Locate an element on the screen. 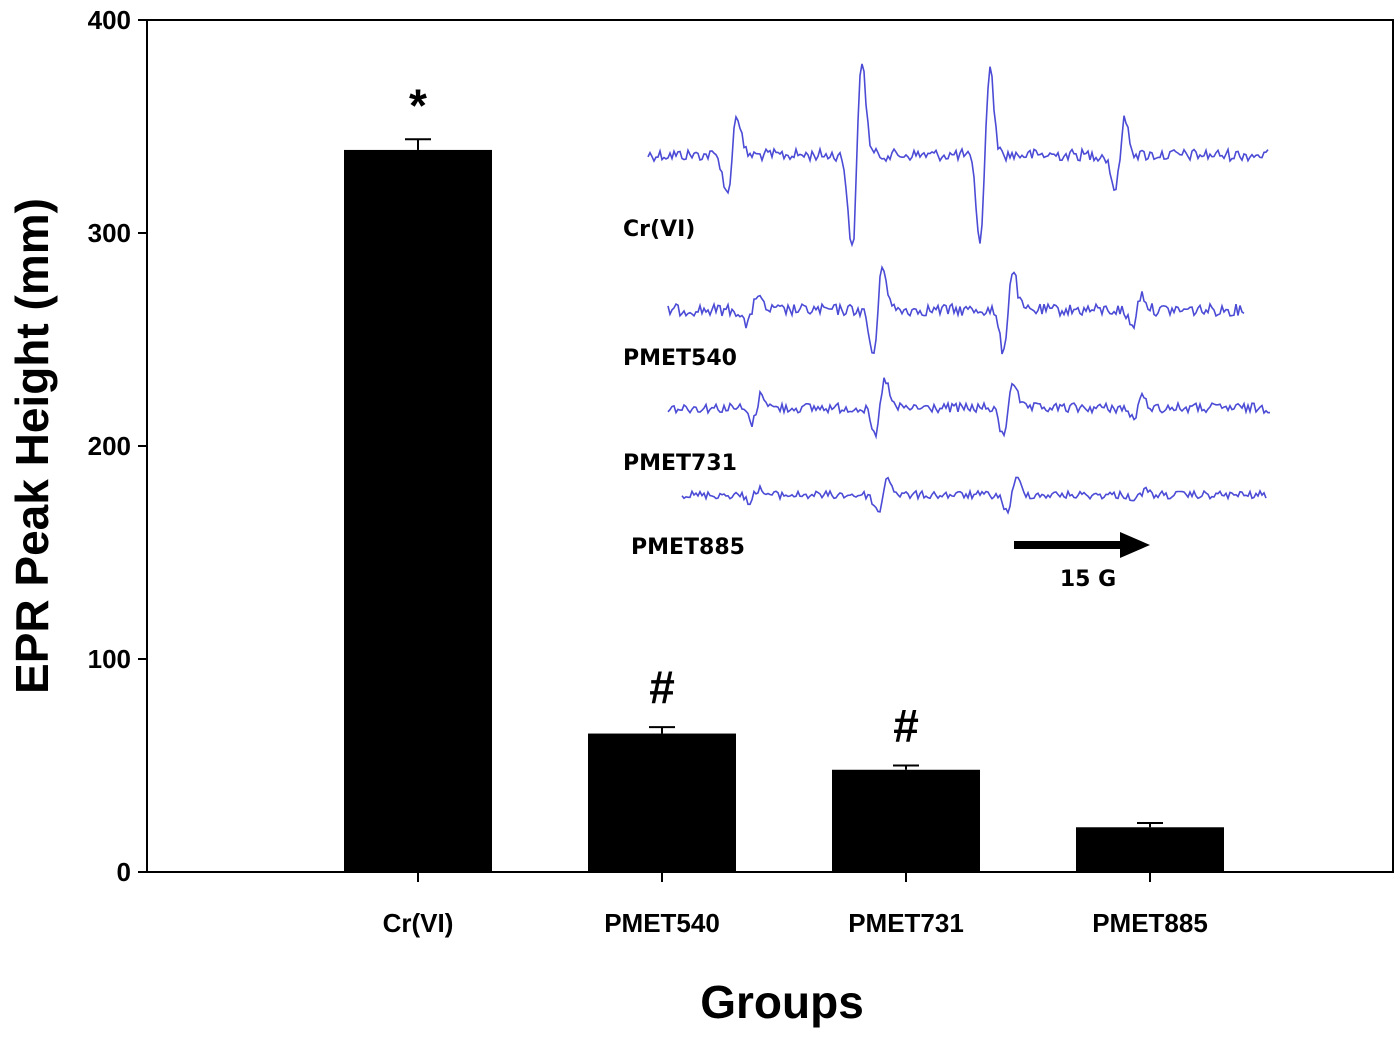 Image resolution: width=1400 pixels, height=1040 pixels. y-tick-label: 200 is located at coordinates (109, 446).